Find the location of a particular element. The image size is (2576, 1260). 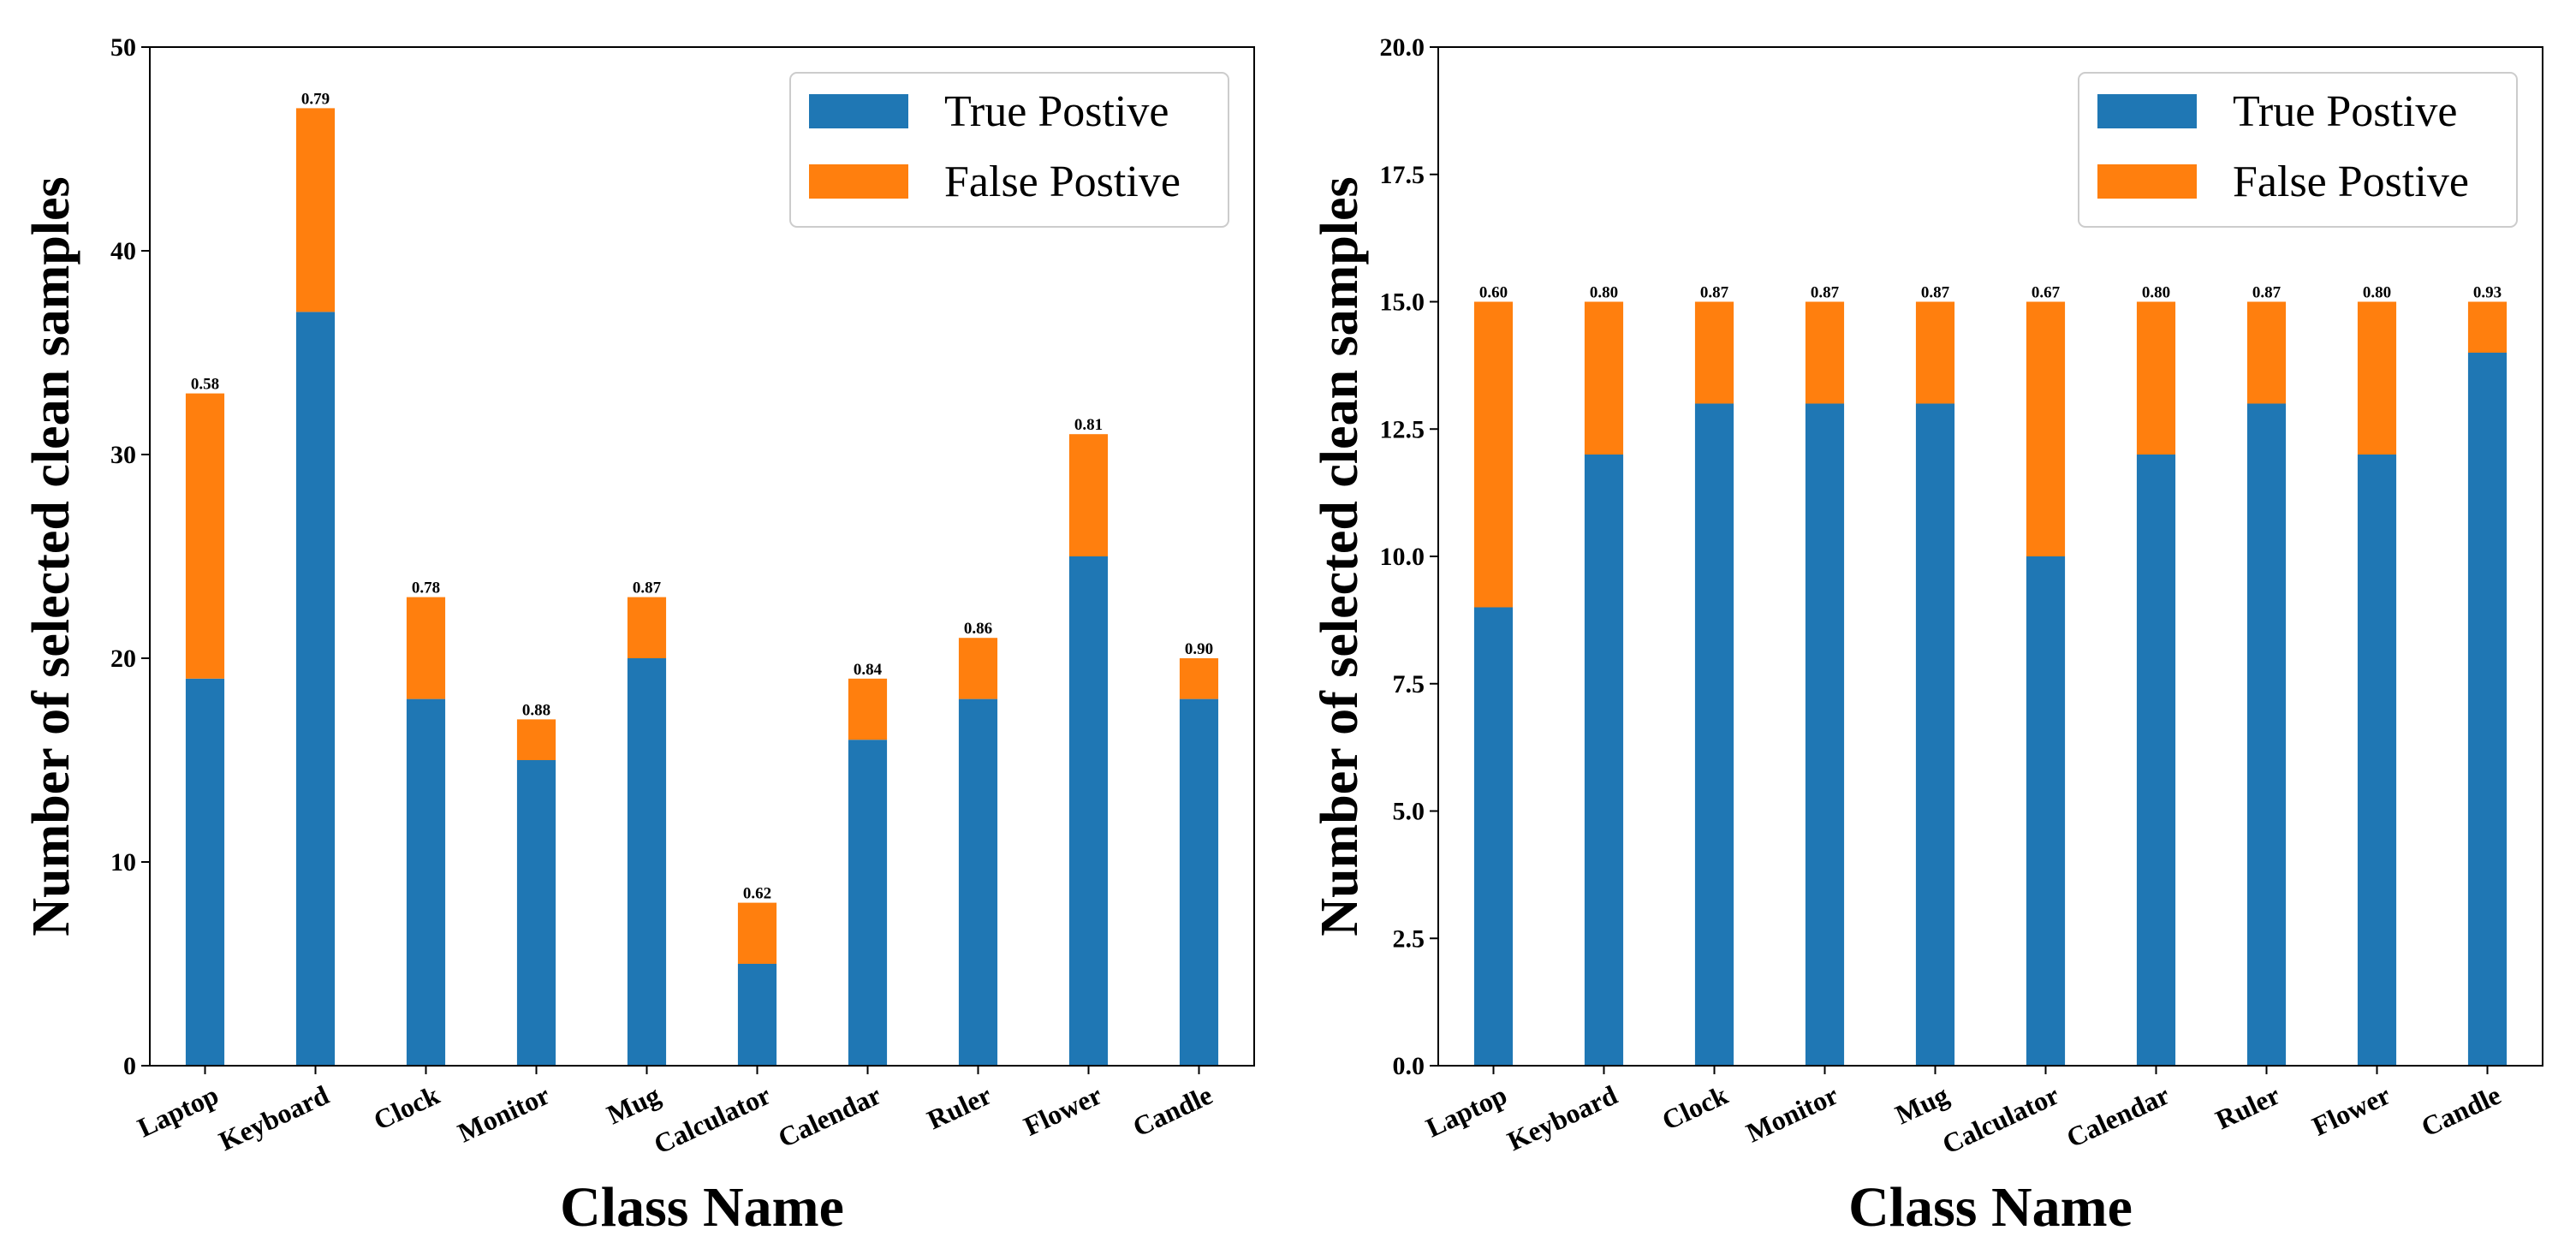

bar-value-label: 0.88 is located at coordinates (536, 710).